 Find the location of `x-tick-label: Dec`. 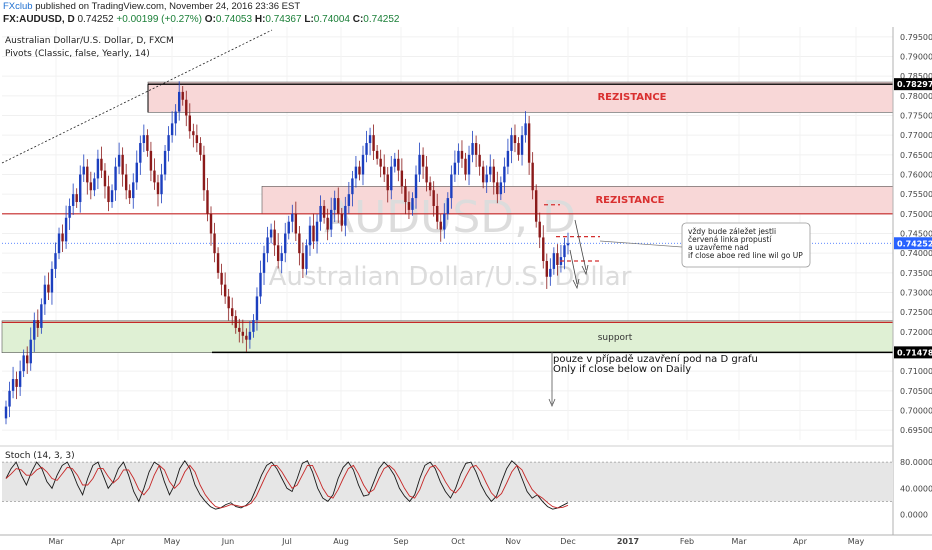

x-tick-label: Dec is located at coordinates (567, 541).